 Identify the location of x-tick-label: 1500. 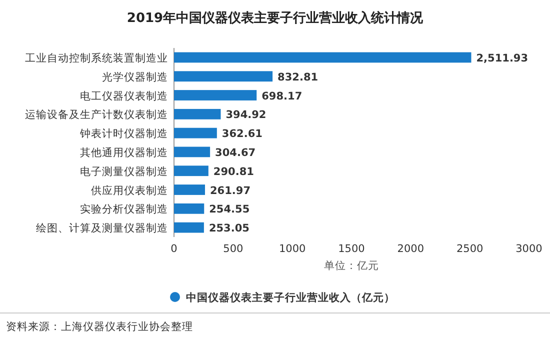
(351, 249).